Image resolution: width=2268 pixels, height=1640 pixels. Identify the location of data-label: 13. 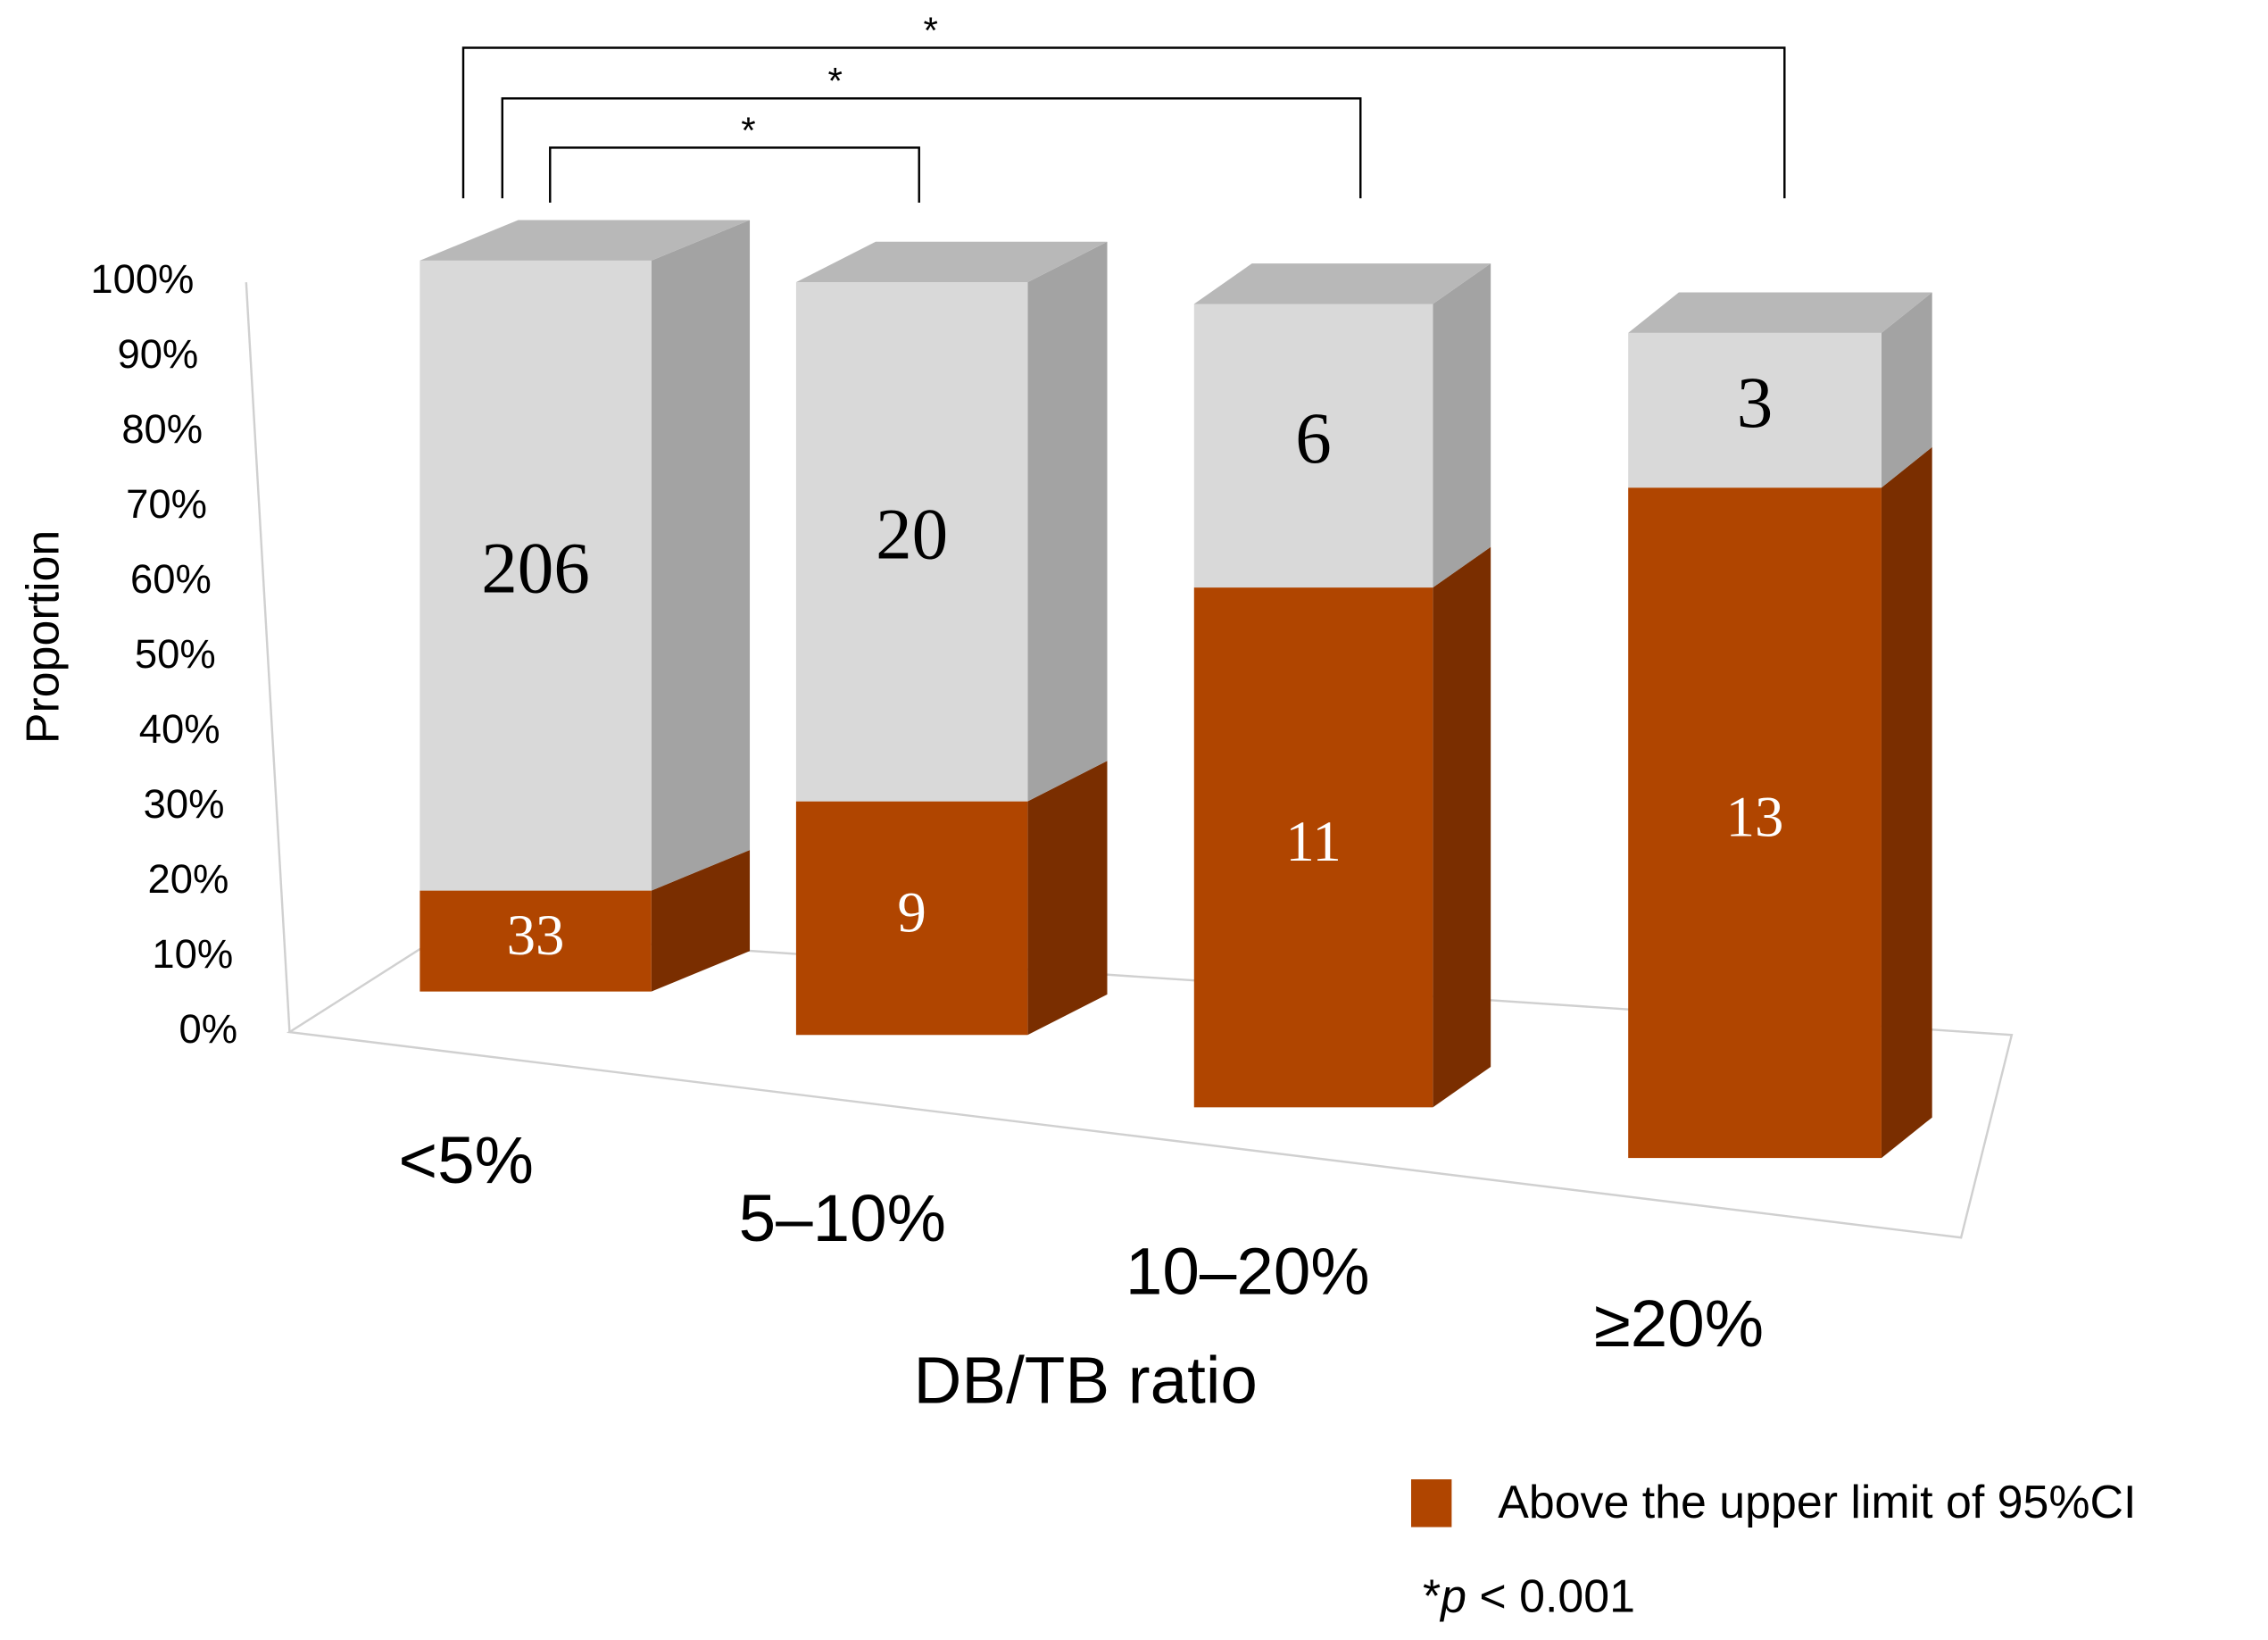
(1755, 818).